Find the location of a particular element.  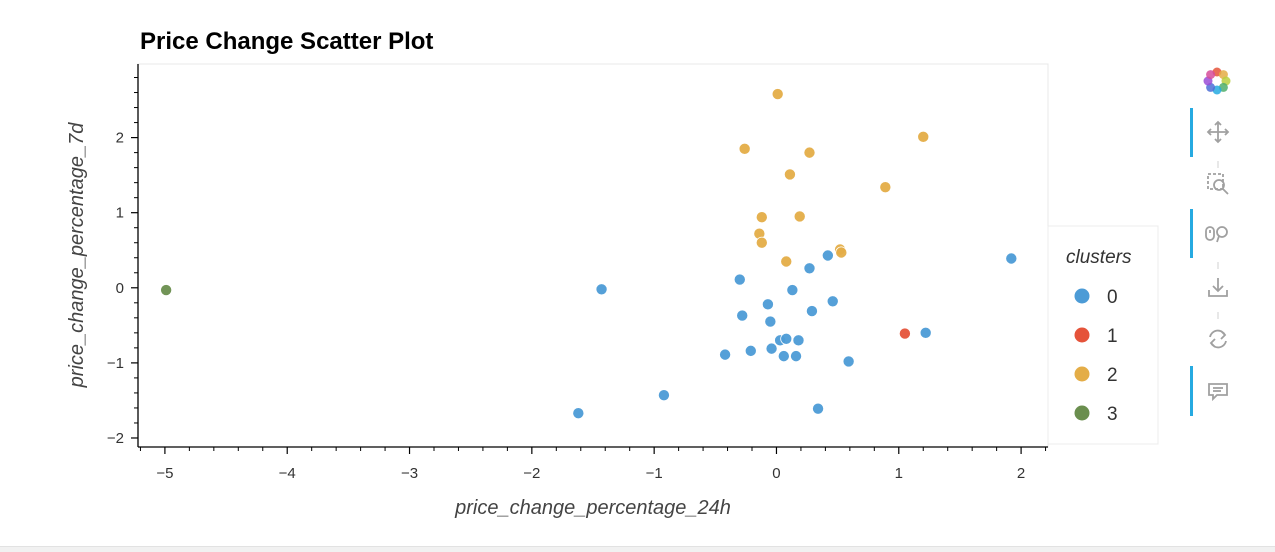

x-tick-label: 0 is located at coordinates (776, 473).